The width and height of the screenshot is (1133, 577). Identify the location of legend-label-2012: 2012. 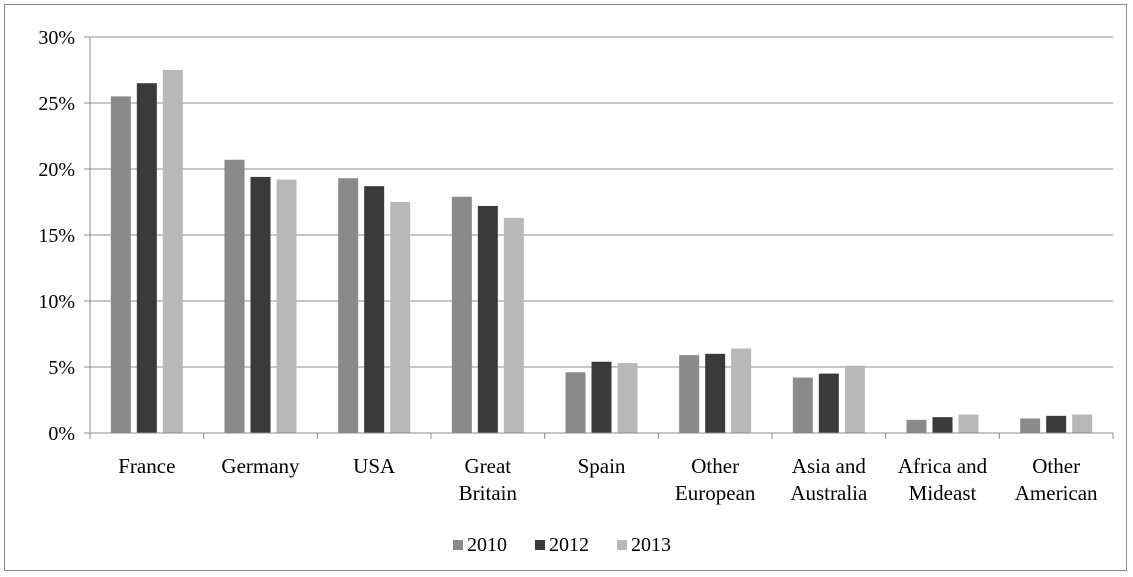
(569, 545).